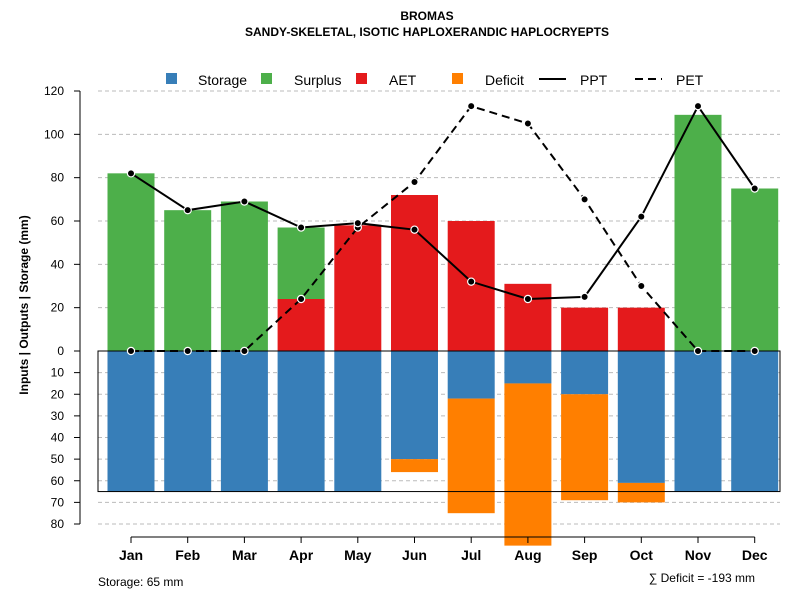  Describe the element at coordinates (527, 555) in the screenshot. I see `x-tick-label: Aug` at that location.